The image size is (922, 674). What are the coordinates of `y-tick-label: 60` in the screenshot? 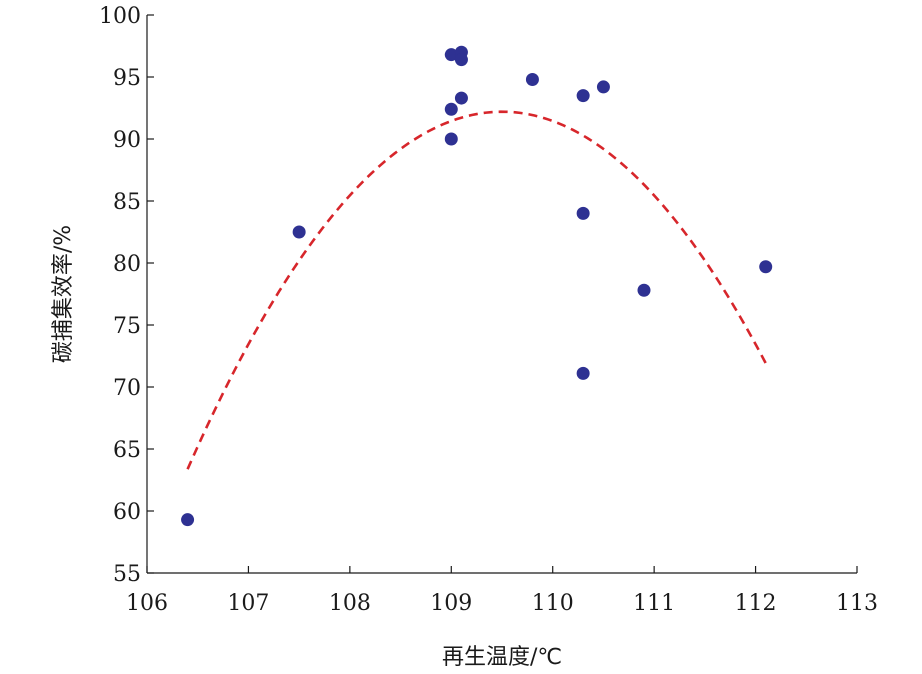 It's located at (127, 512).